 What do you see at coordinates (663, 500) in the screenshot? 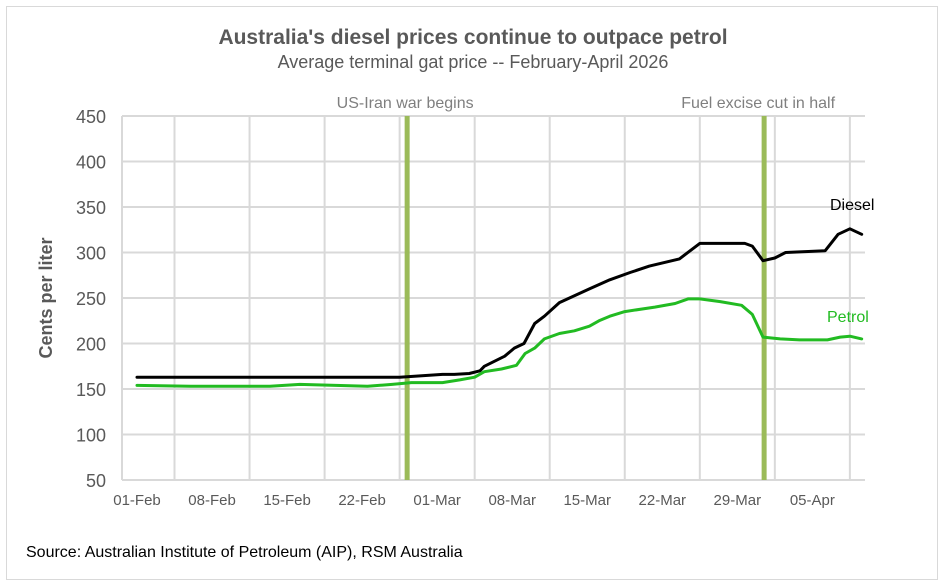
I see `x-tick-label: 22-Mar` at bounding box center [663, 500].